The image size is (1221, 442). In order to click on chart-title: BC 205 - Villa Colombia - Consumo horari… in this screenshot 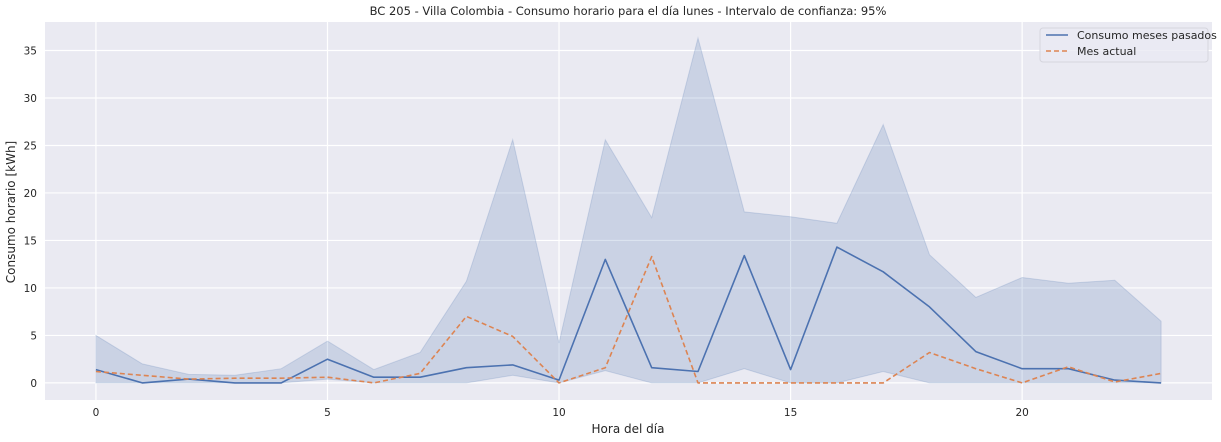, I will do `click(628, 11)`.